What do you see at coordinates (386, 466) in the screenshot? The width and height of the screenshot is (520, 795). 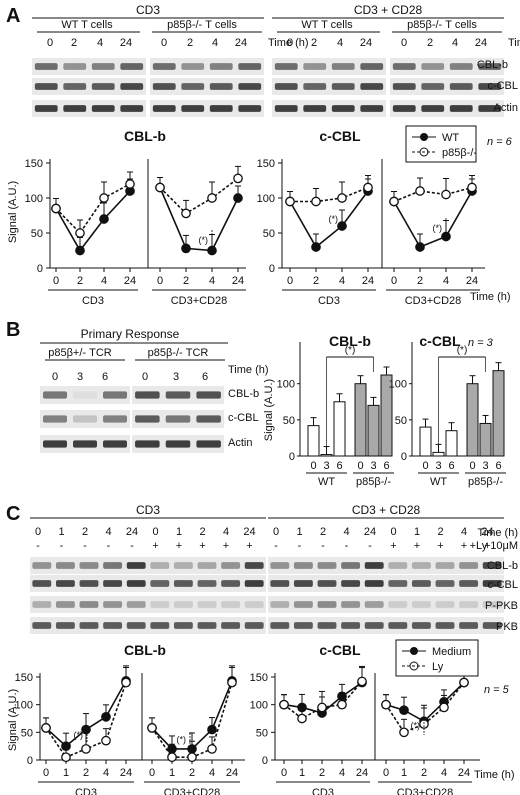 I see `x-tick-label: 6` at bounding box center [386, 466].